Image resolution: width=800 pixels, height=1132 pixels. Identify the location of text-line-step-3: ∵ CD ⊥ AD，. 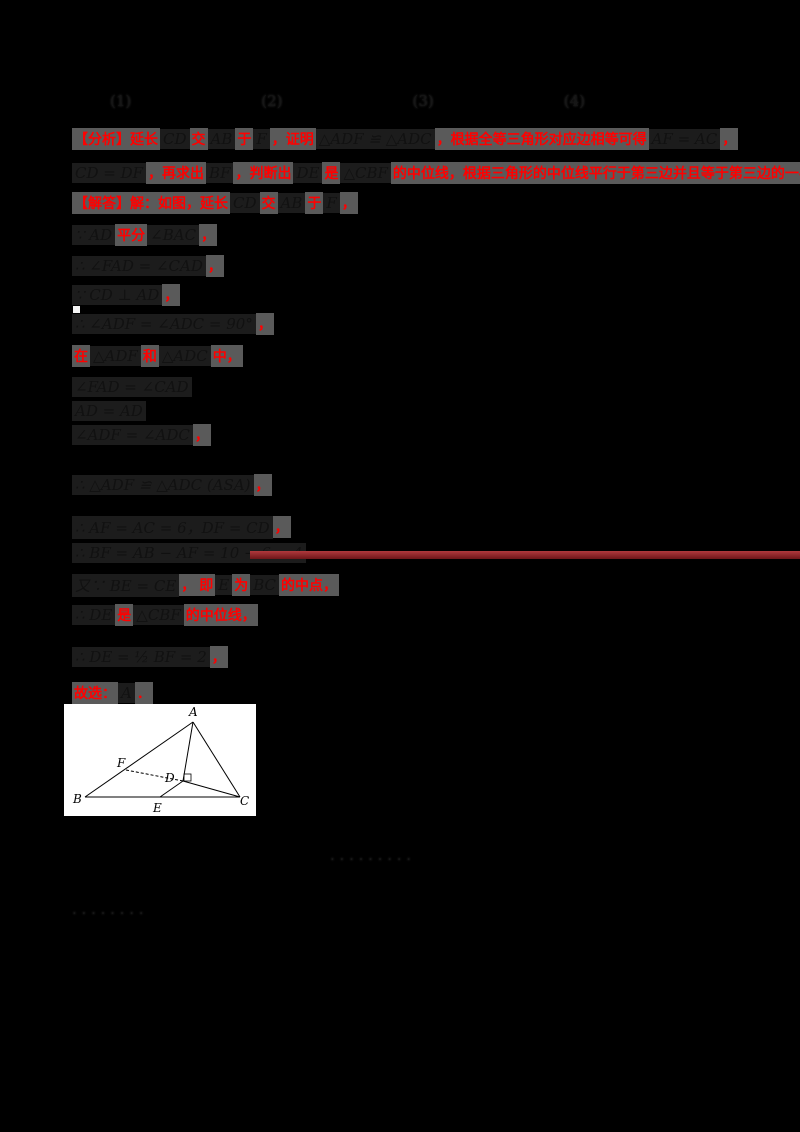
(126, 295).